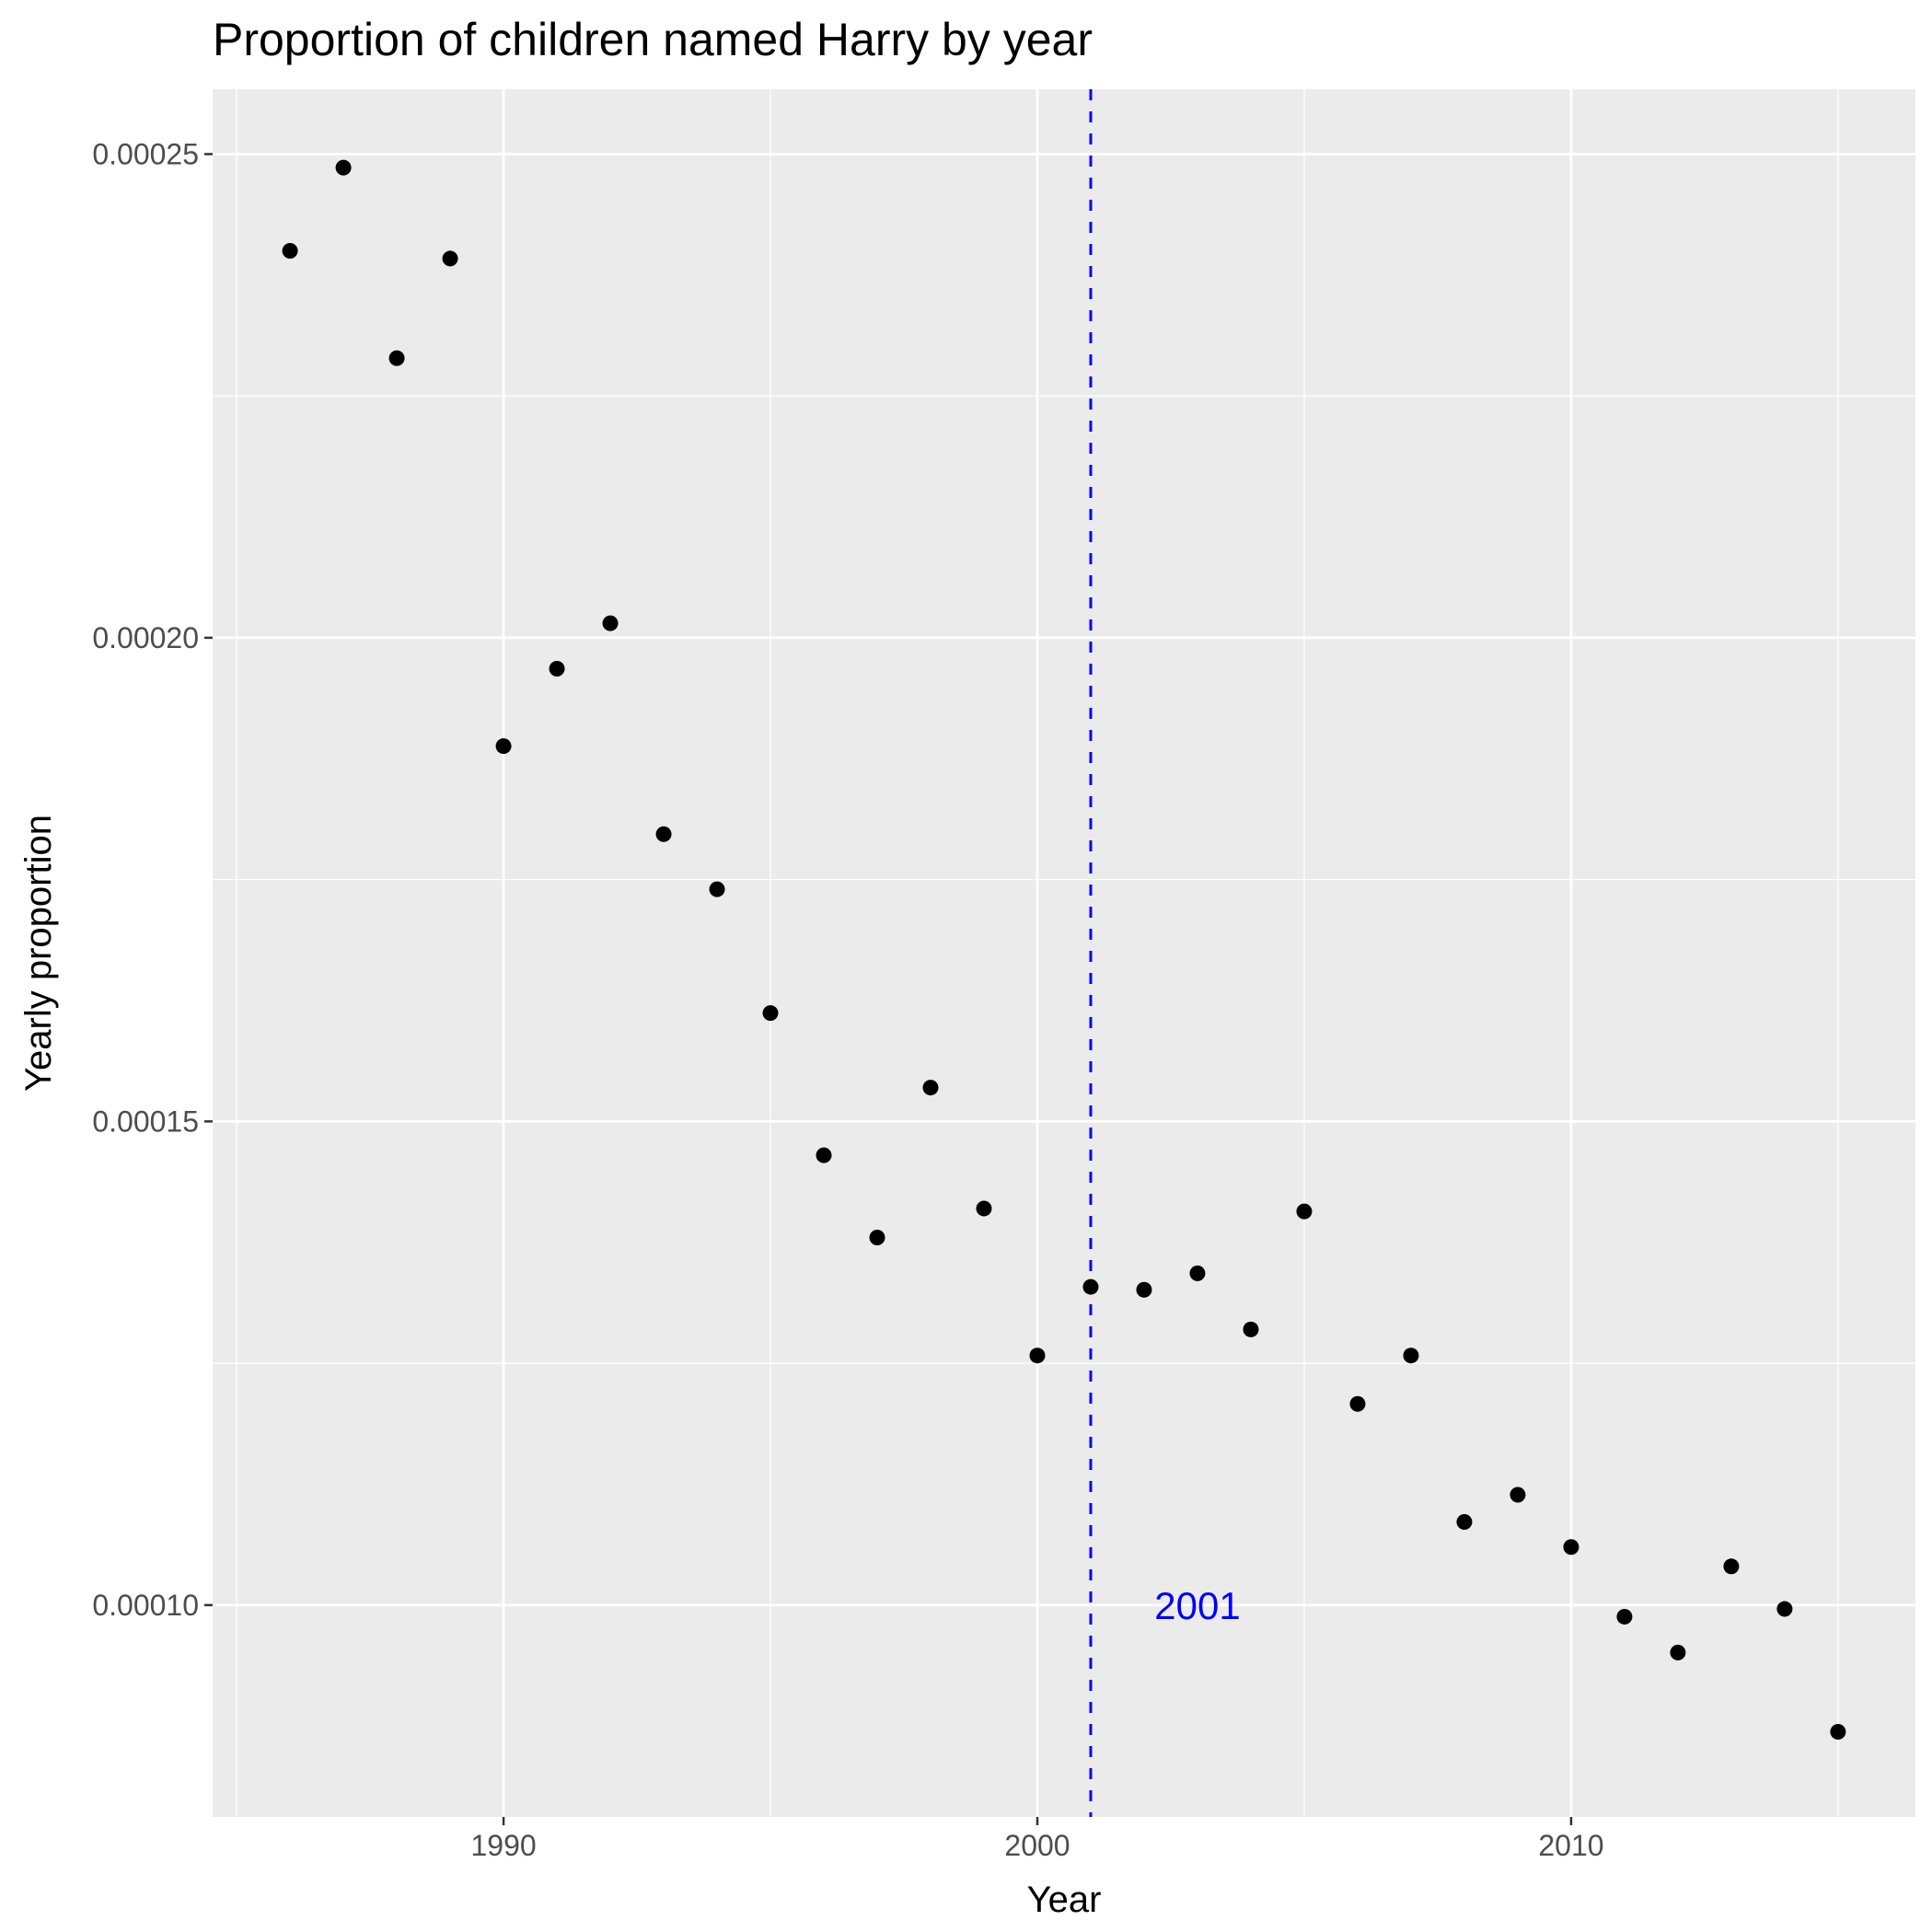 The image size is (1932, 1932). Describe the element at coordinates (145, 638) in the screenshot. I see `y-tick-label: 0.00020` at that location.